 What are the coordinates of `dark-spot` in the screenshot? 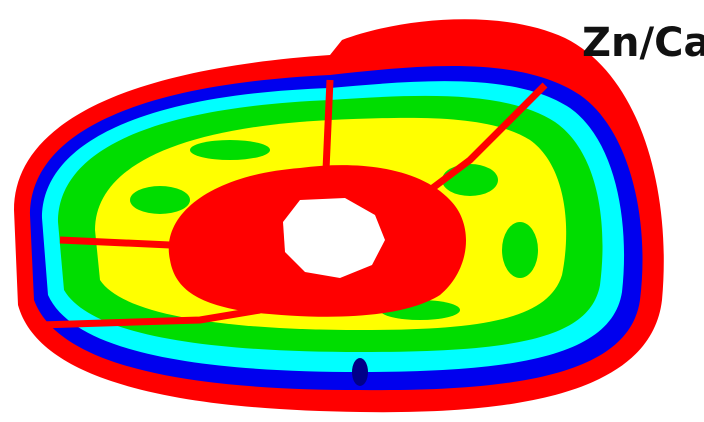 It's located at (360, 372).